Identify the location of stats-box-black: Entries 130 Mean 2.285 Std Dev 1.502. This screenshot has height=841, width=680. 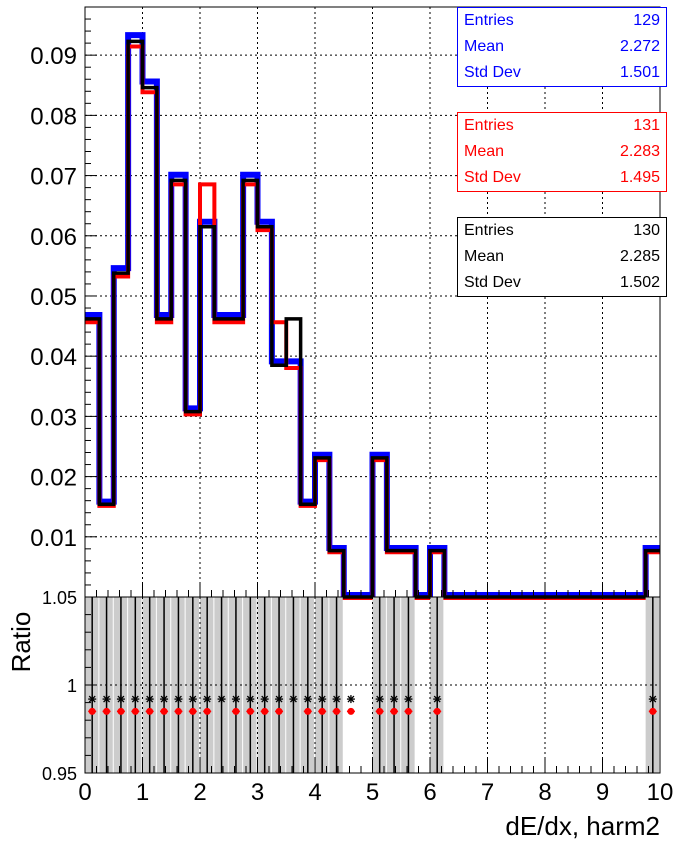
(562, 257).